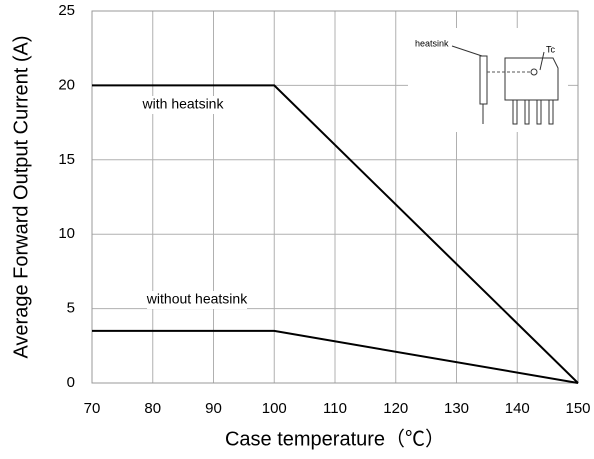 The width and height of the screenshot is (594, 459). Describe the element at coordinates (21, 196) in the screenshot. I see `y-axis-label: Average Forward Output Current (A)` at that location.